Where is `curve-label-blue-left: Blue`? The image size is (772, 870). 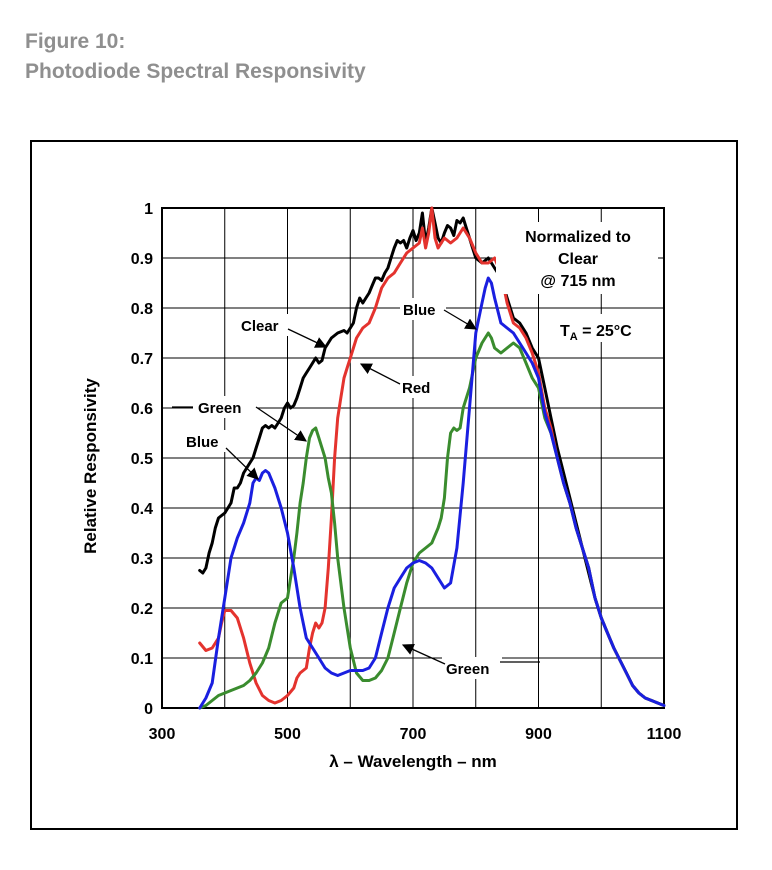
curve-label-blue-left: Blue is located at coordinates (202, 442).